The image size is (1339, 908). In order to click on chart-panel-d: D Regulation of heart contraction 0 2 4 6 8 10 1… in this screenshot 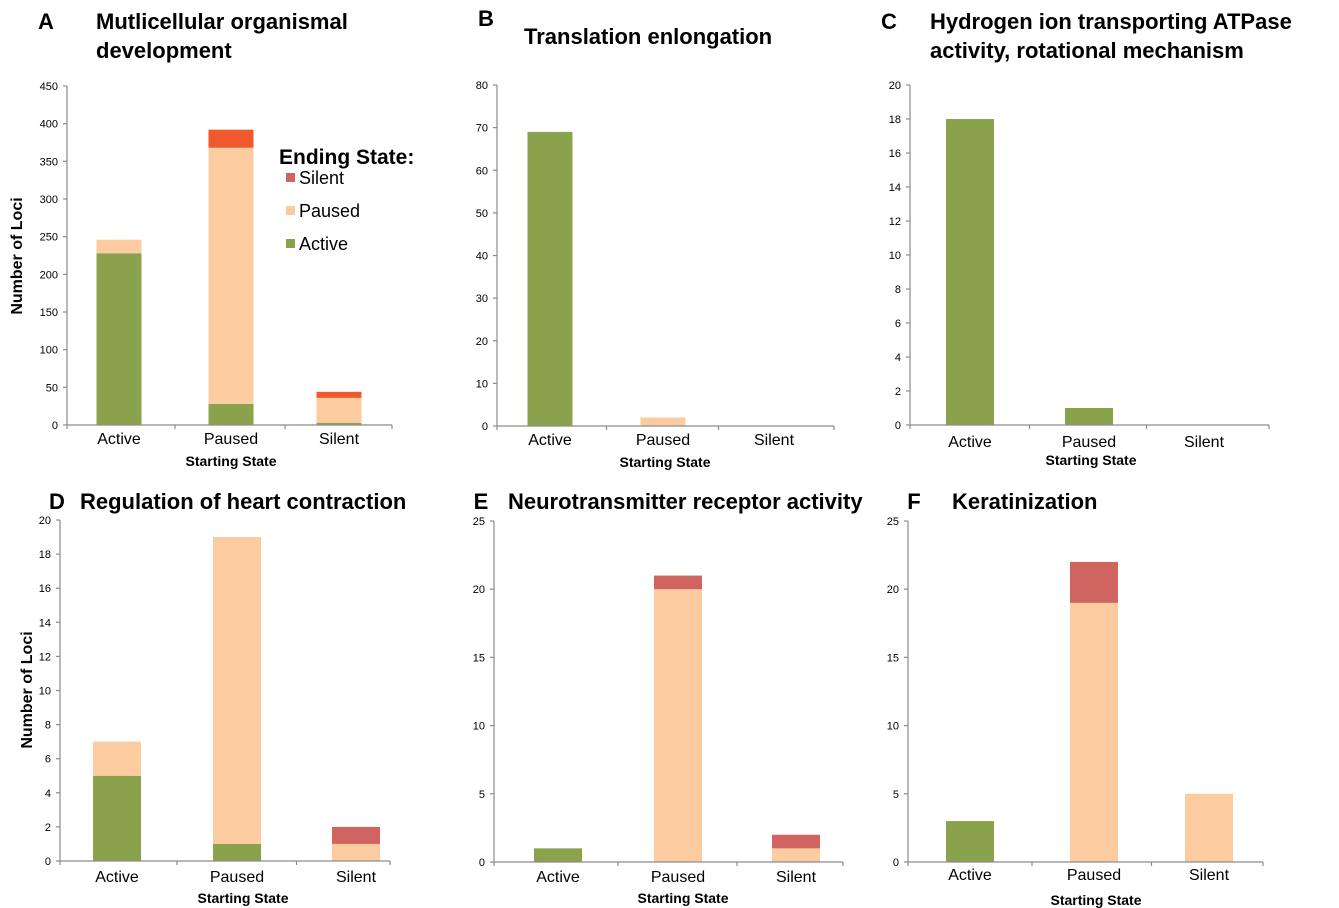, I will do `click(212, 697)`.